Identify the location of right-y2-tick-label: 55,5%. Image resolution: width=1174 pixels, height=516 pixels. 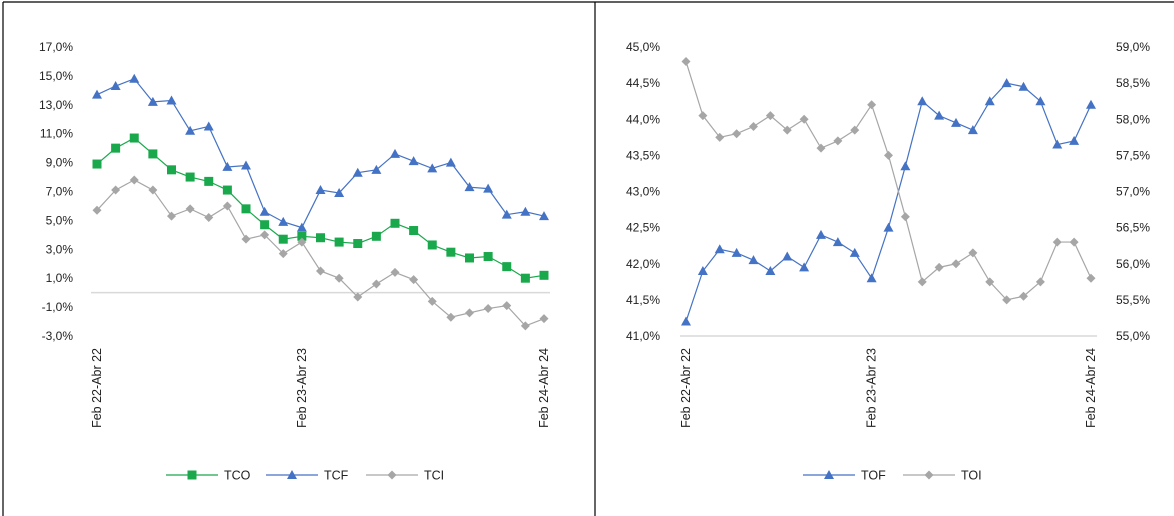
(1133, 300).